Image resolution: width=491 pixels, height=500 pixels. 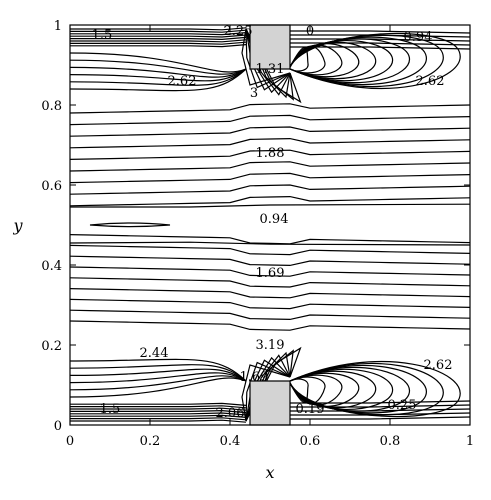 What do you see at coordinates (310, 441) in the screenshot?
I see `x-tick-label-3: 0.6` at bounding box center [310, 441].